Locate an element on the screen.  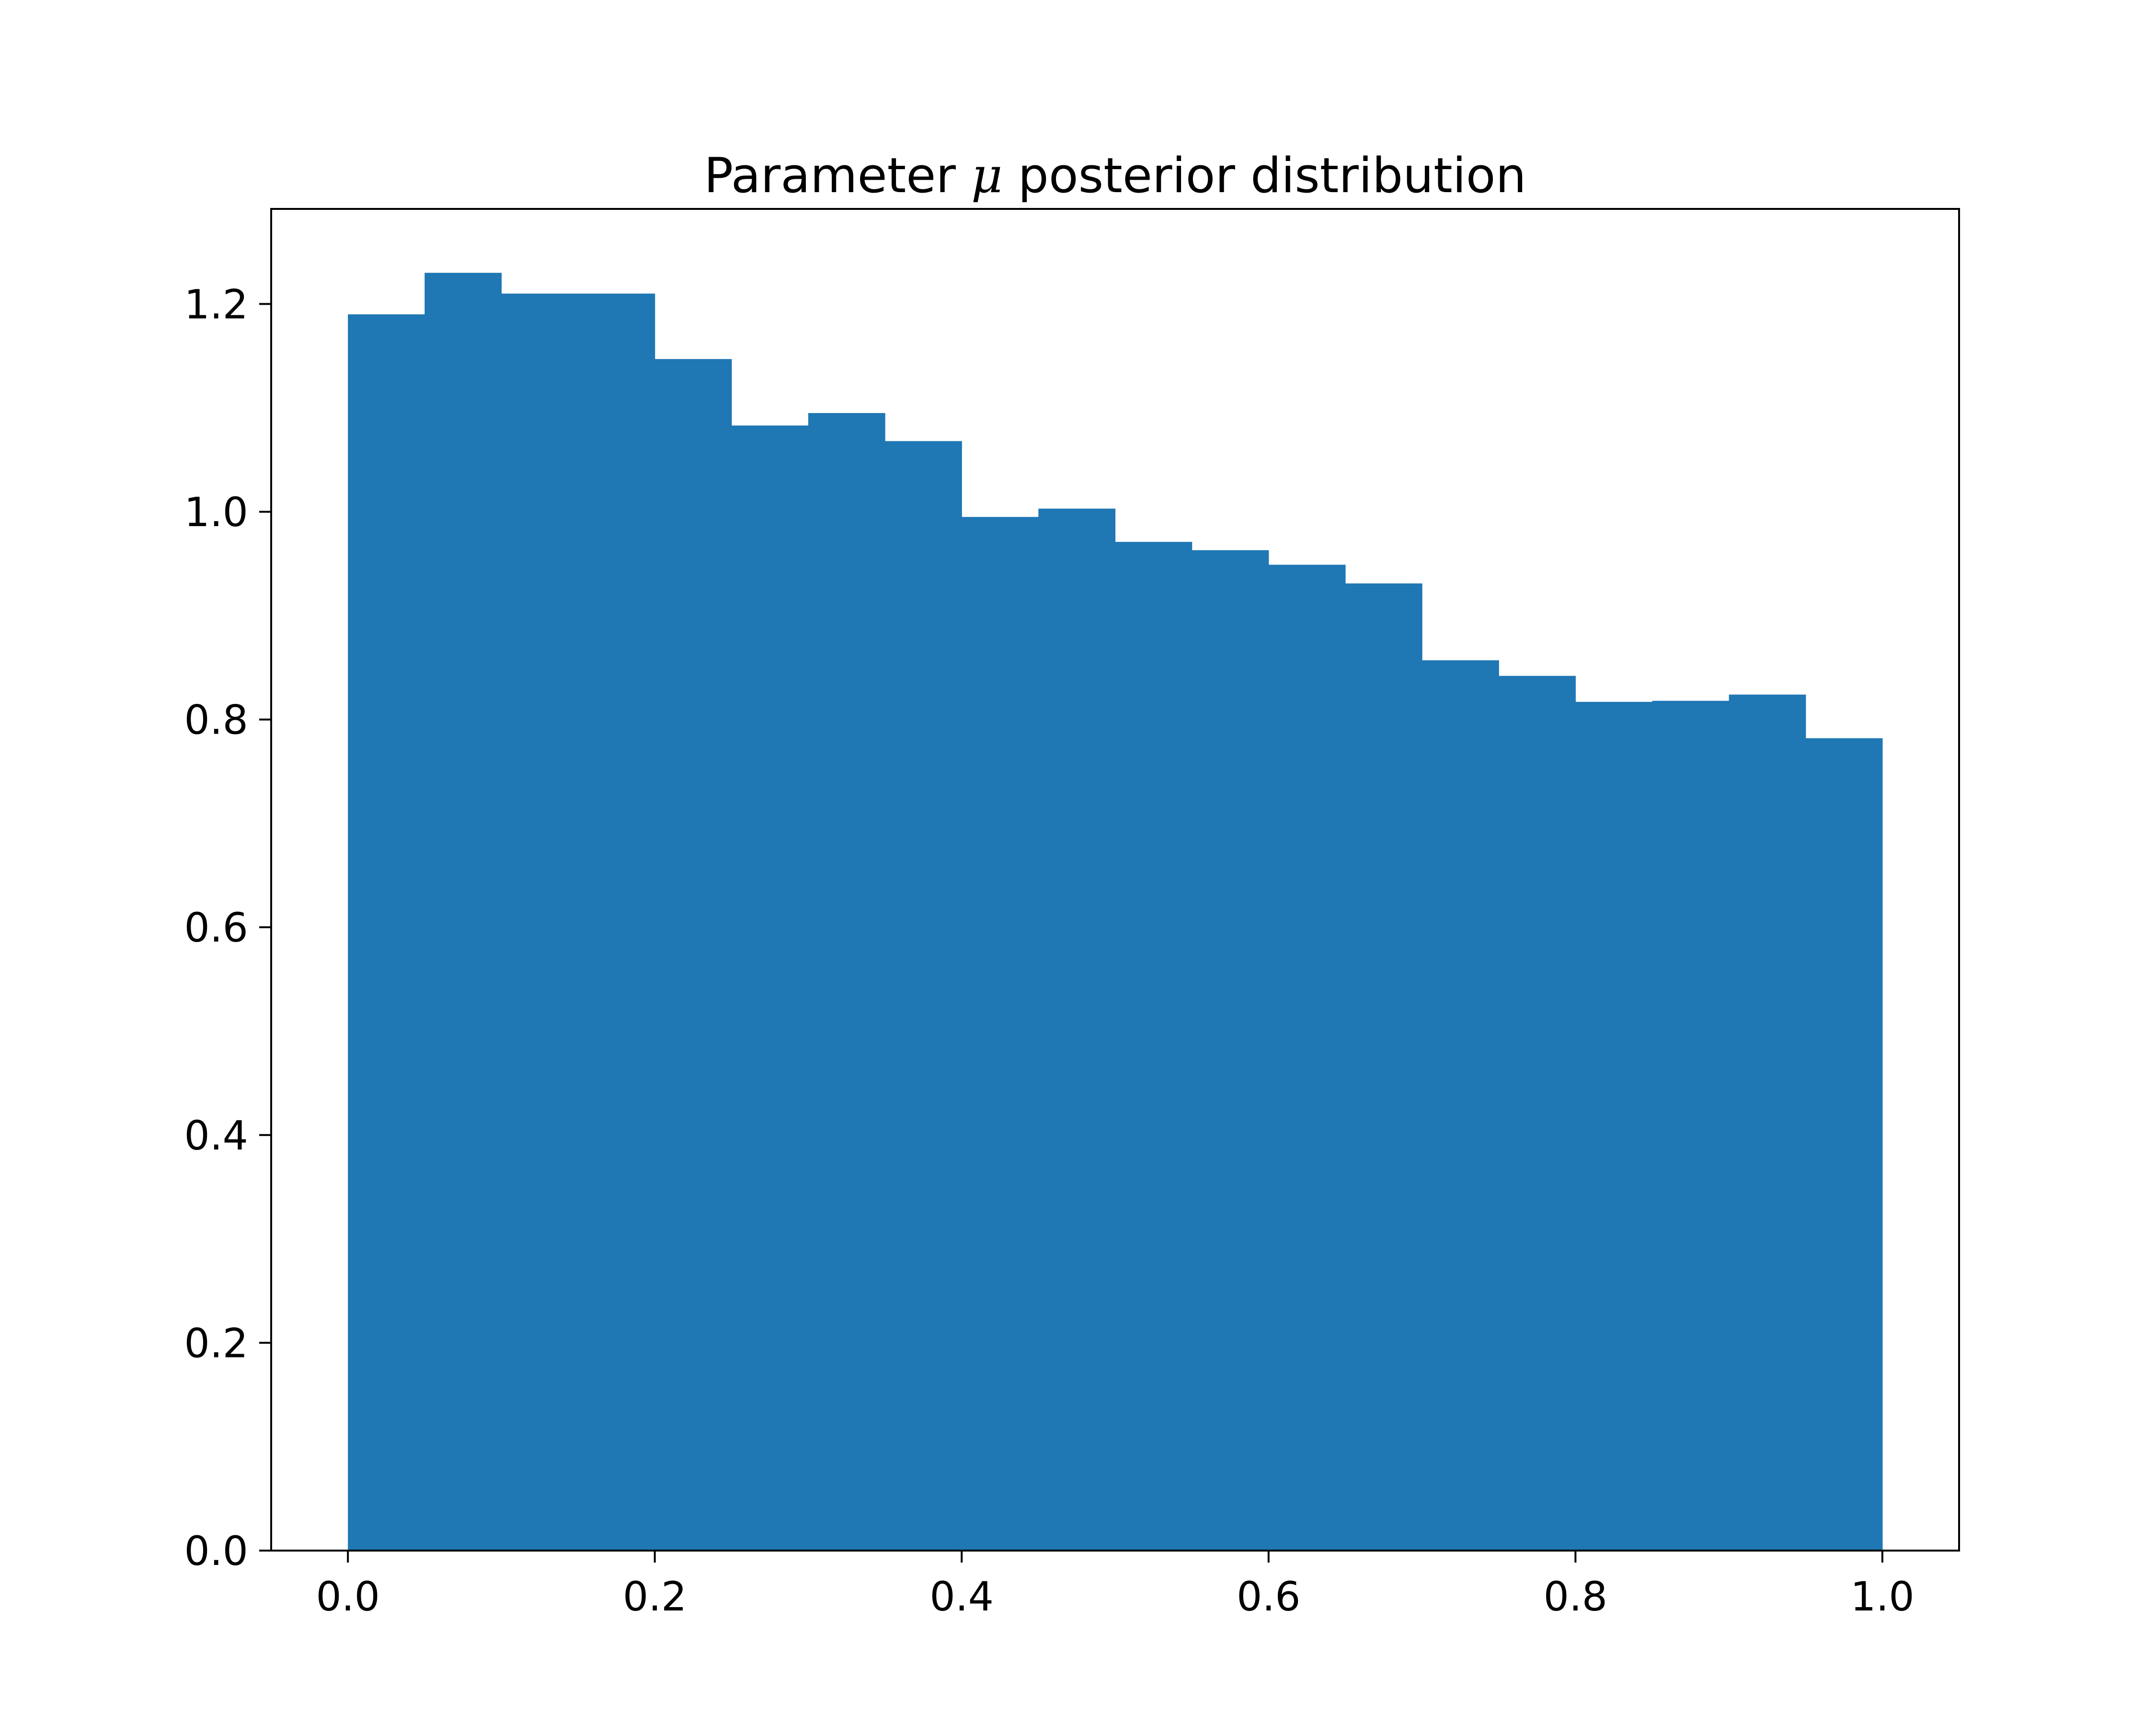
chart-title-symbol: μ is located at coordinates (987, 175).